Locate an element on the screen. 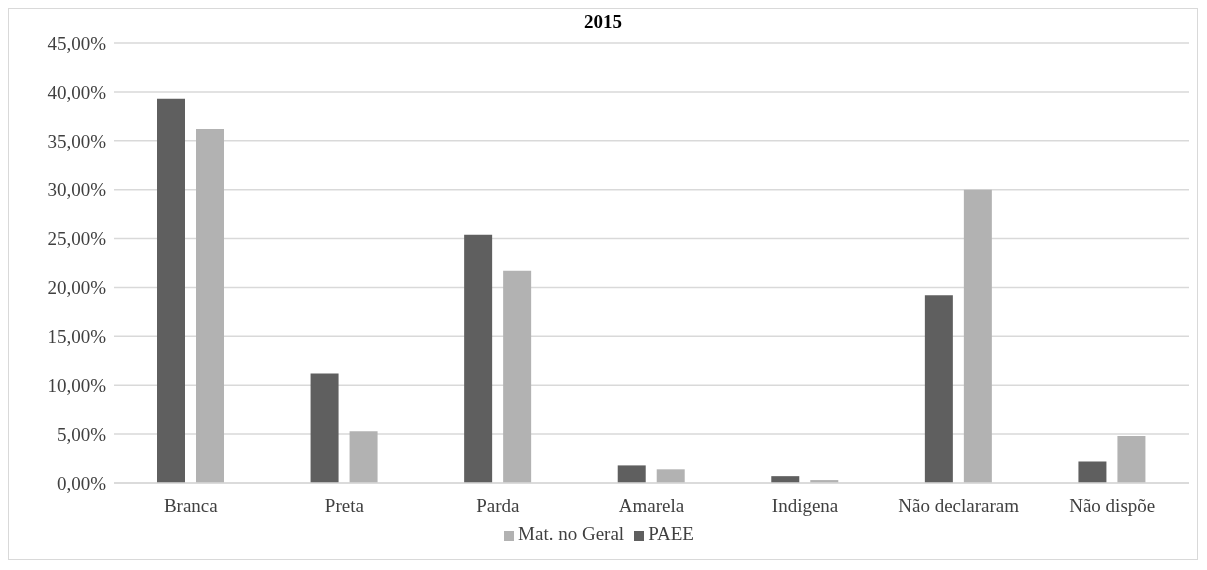 This screenshot has height=570, width=1207. y-tick-label: 35,00% is located at coordinates (77, 141).